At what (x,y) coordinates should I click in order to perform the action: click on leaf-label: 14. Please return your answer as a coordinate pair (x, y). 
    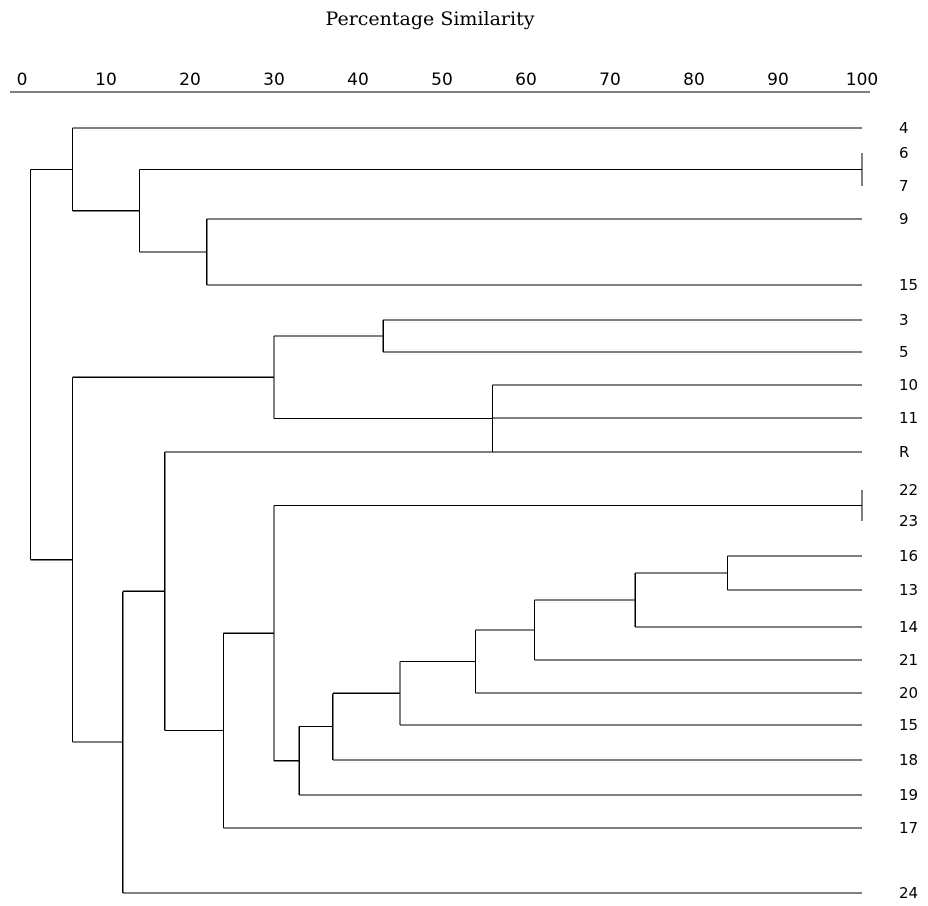
    Looking at the image, I should click on (909, 627).